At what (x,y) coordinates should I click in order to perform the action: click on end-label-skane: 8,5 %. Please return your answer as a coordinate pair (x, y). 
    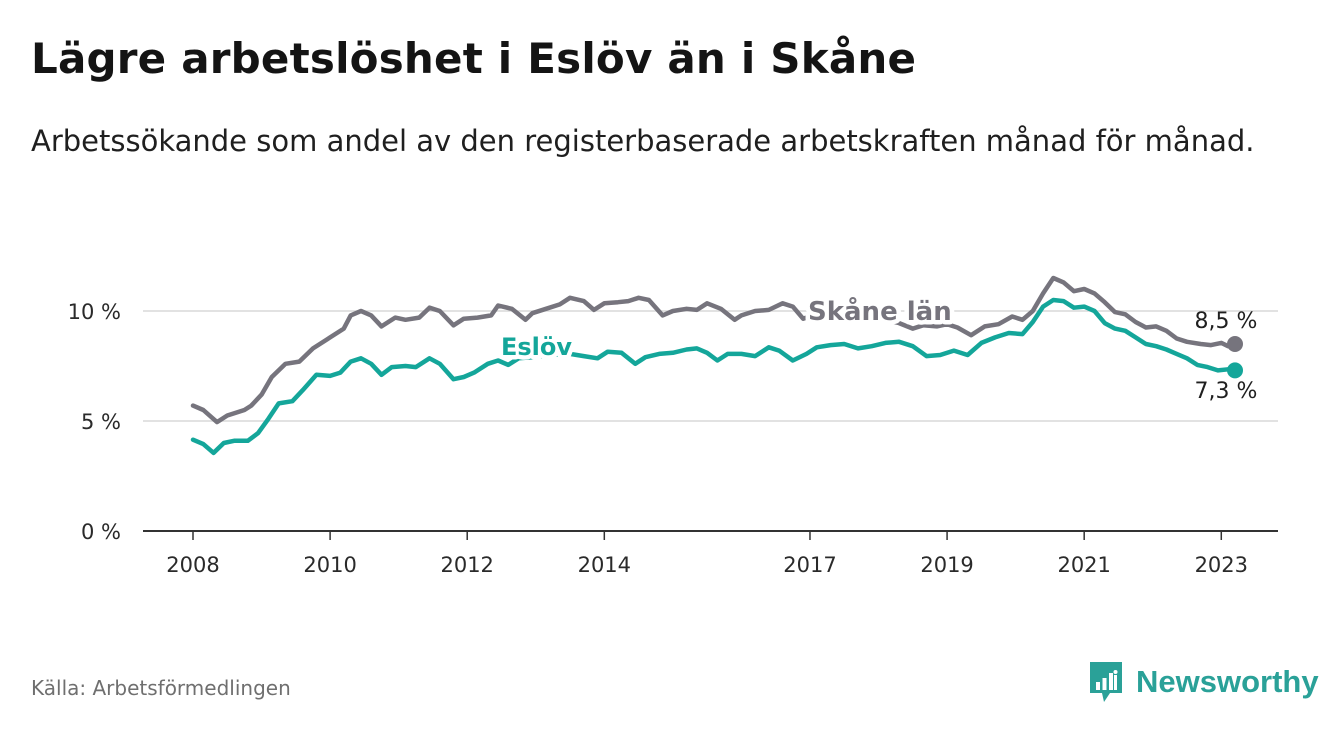
    Looking at the image, I should click on (1226, 321).